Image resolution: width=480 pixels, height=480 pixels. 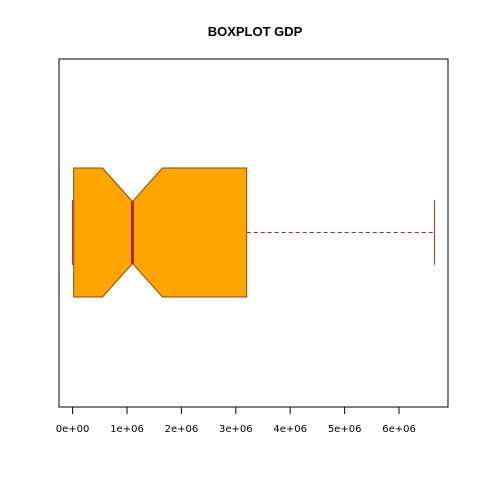 What do you see at coordinates (127, 429) in the screenshot?
I see `x-tick-label-1: 1e+06` at bounding box center [127, 429].